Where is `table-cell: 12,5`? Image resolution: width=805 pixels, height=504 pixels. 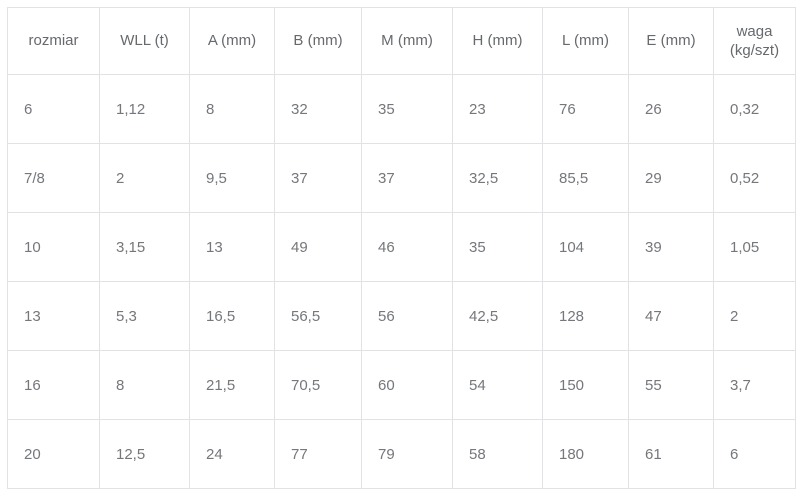 table-cell: 12,5 is located at coordinates (144, 454).